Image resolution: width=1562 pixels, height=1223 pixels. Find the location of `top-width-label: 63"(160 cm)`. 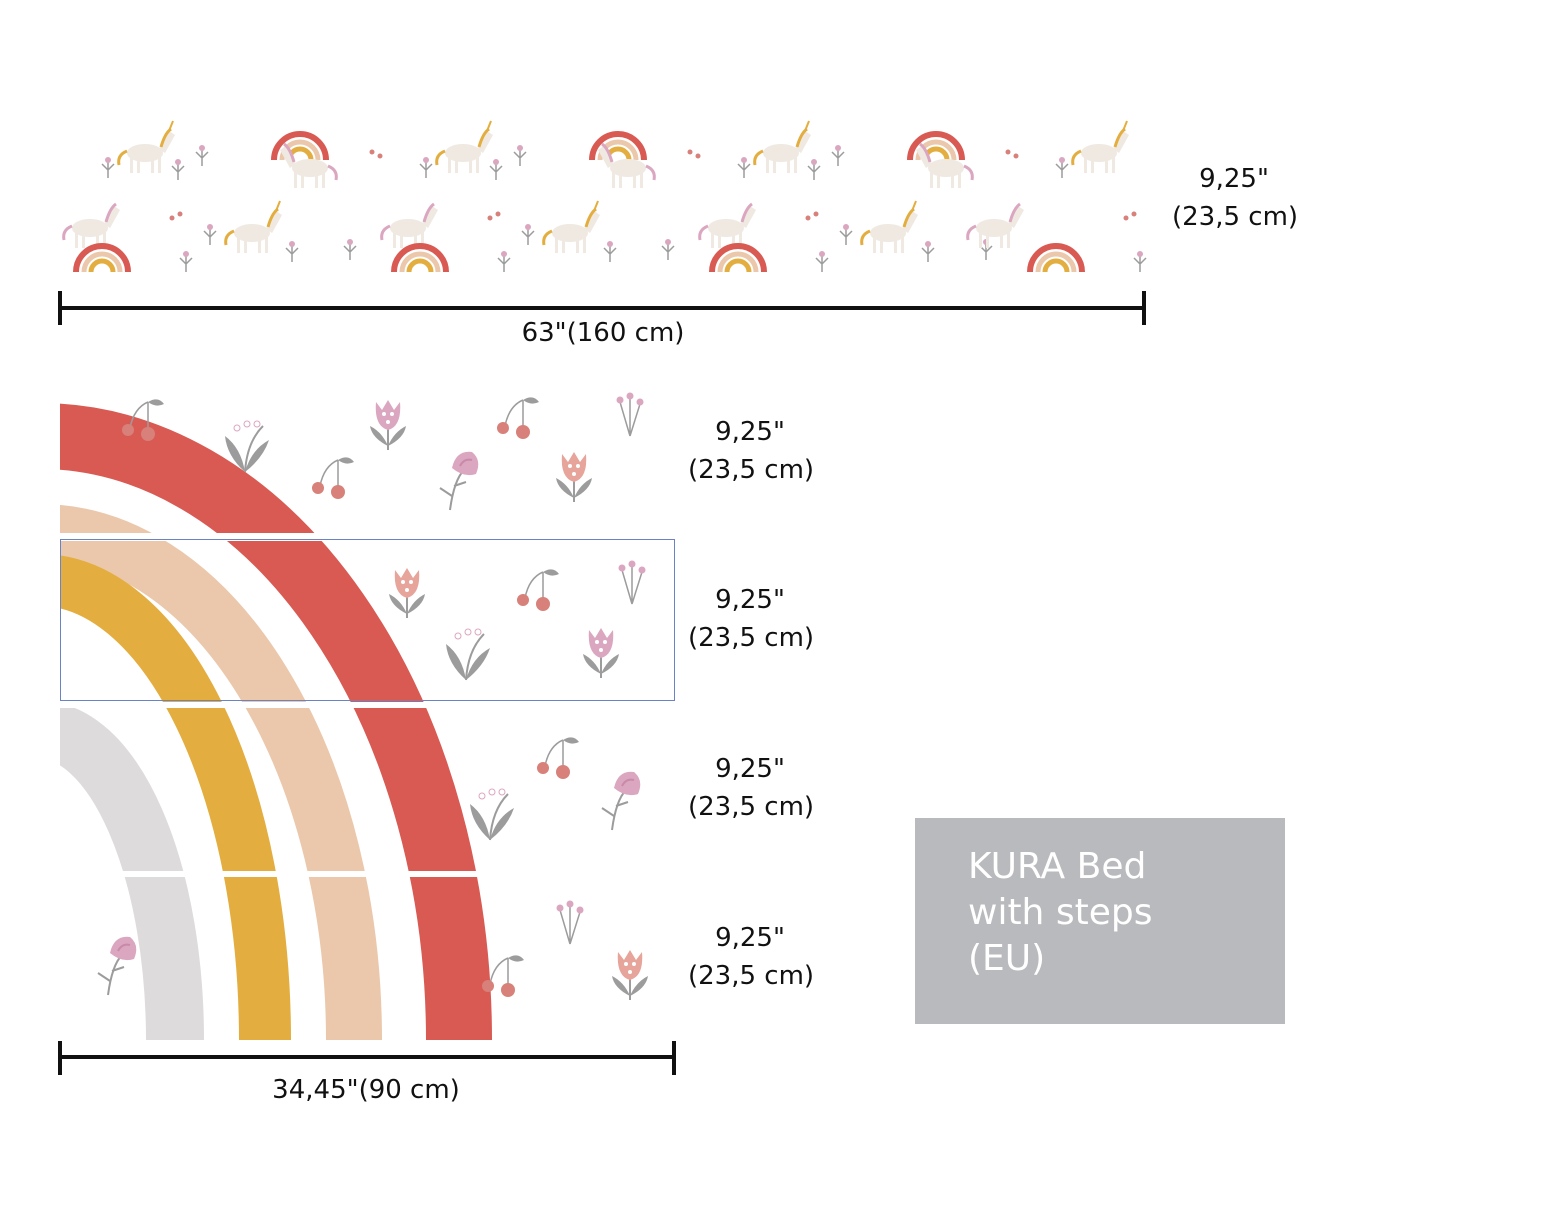

top-width-label: 63"(160 cm) is located at coordinates (603, 333).